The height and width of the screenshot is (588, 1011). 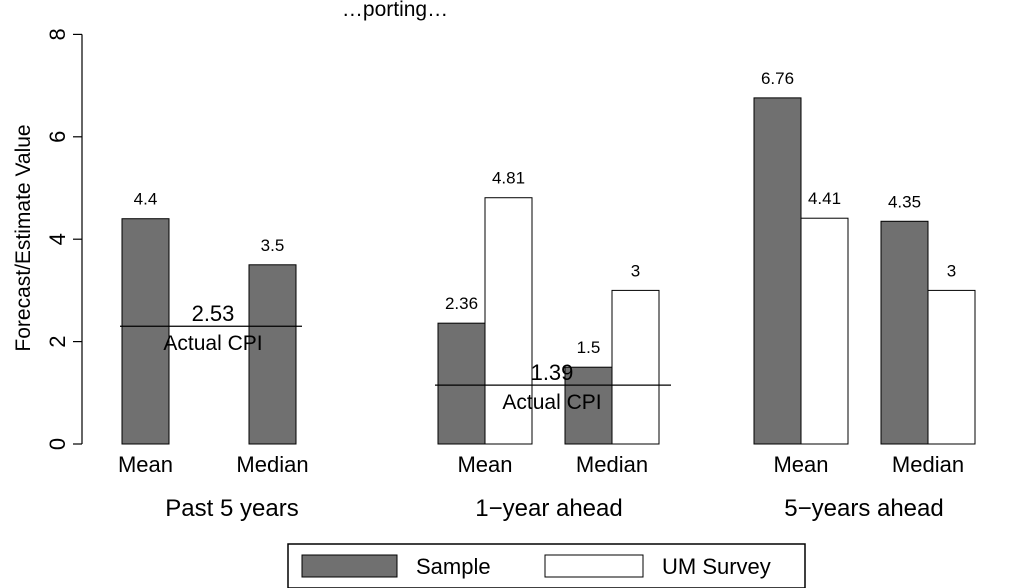 I want to click on legend-label-um-survey: UM Survey, so click(x=716, y=566).